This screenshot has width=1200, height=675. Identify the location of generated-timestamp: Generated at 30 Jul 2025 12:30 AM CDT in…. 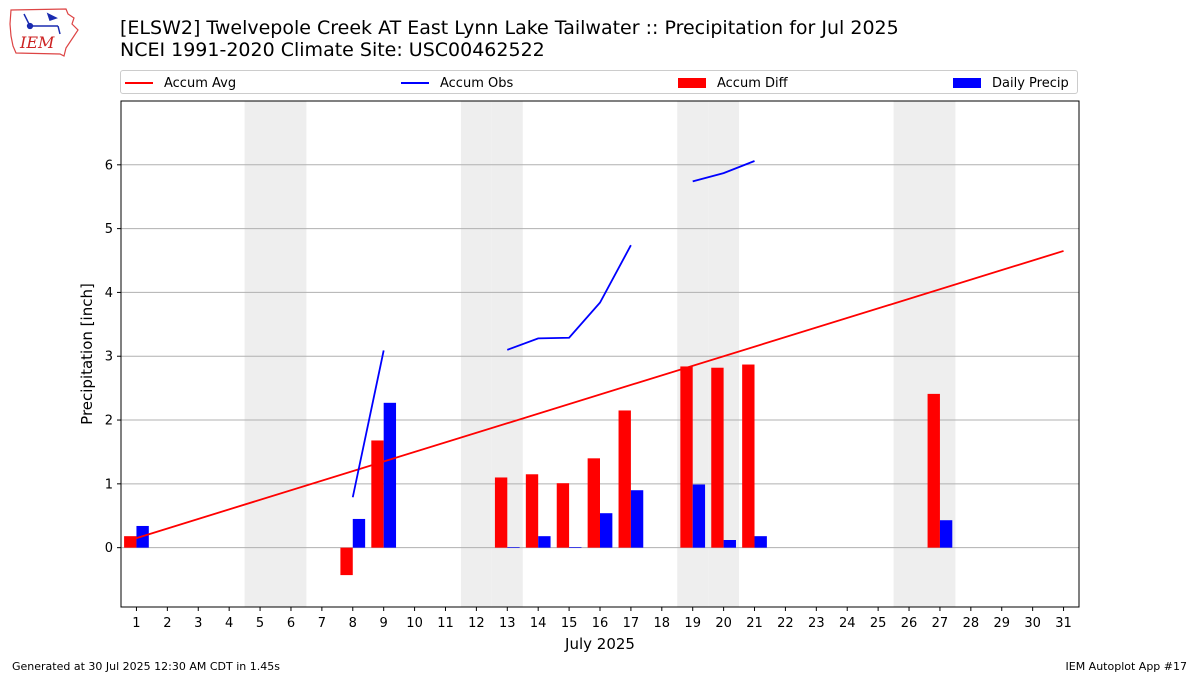
(146, 666).